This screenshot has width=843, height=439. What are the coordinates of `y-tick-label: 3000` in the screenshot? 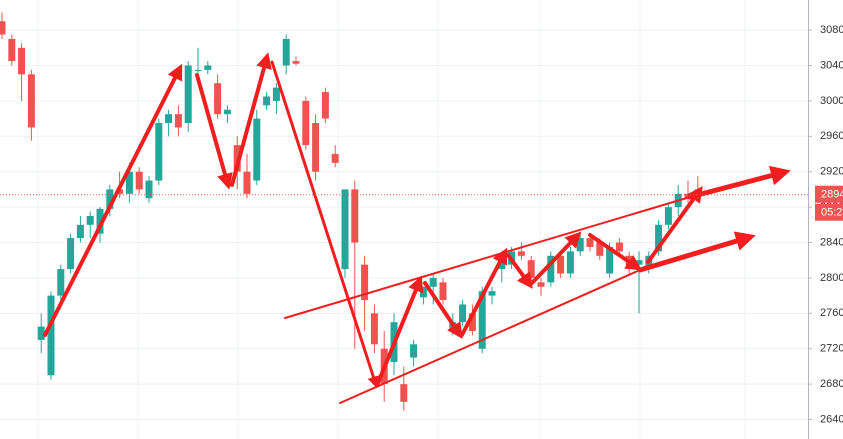 It's located at (831, 101).